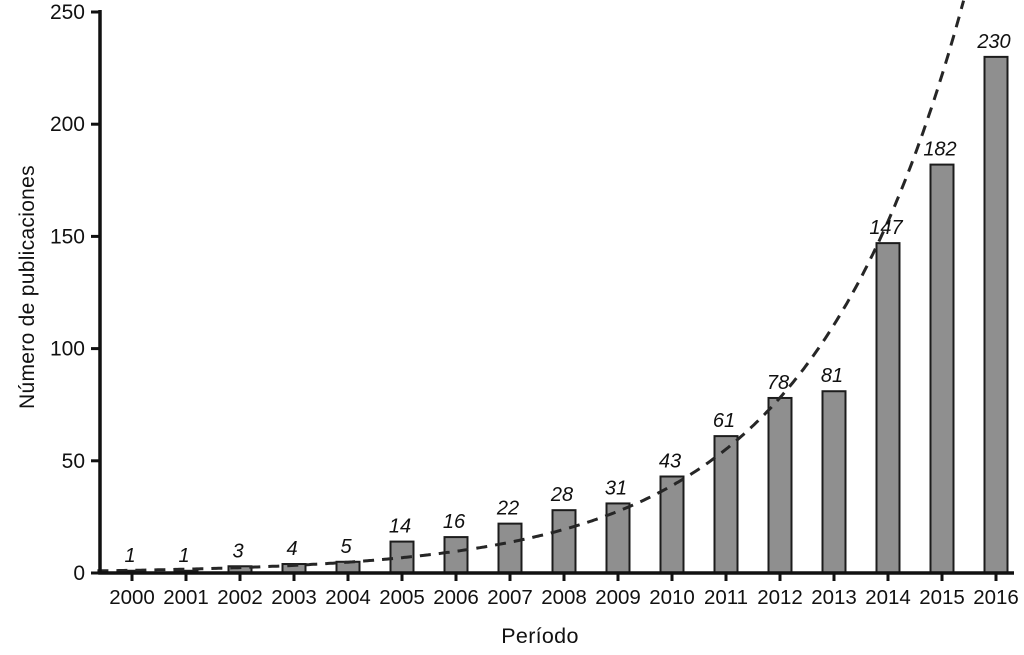  I want to click on x-axis-title: Período, so click(540, 636).